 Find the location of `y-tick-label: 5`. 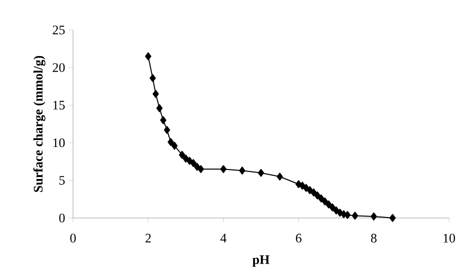

y-tick-label: 5 is located at coordinates (62, 180).